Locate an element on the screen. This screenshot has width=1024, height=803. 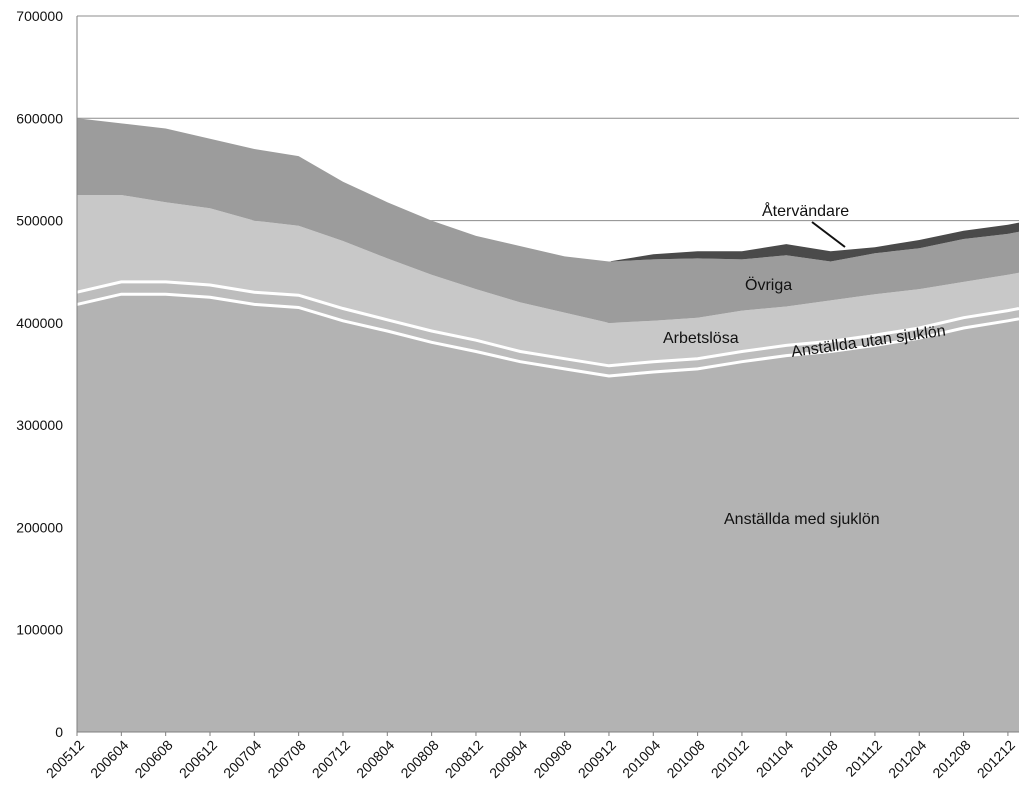
label-atervandare: Återvändare is located at coordinates (805, 210).